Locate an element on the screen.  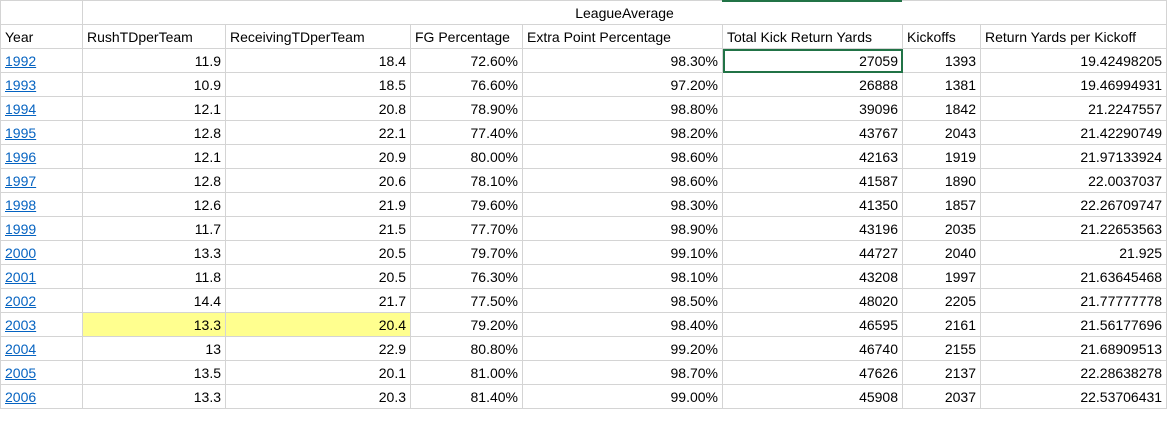
year-link: 2002 is located at coordinates (21, 300).